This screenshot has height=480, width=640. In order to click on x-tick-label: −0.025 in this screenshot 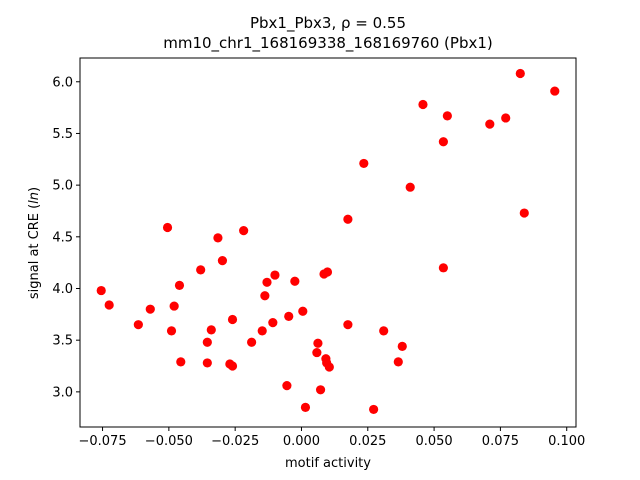, I will do `click(235, 441)`.